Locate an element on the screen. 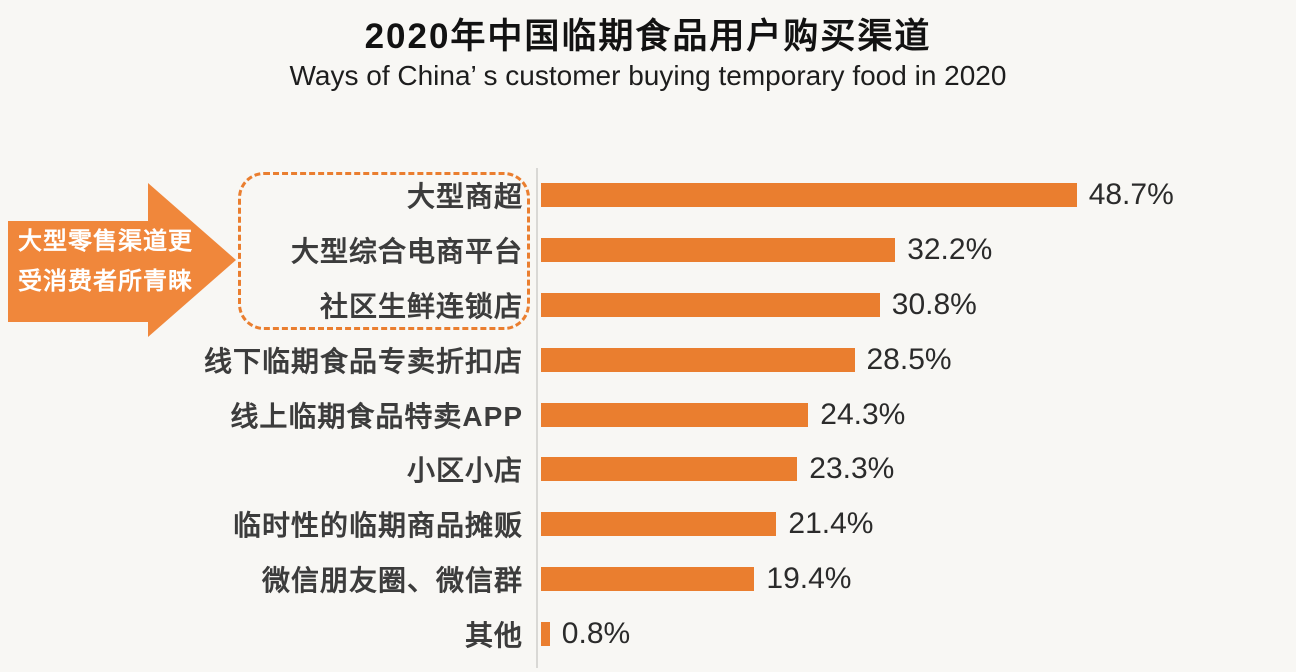 This screenshot has width=1296, height=672. arrow-label-line2: 受消费者所青睐 is located at coordinates (105, 281).